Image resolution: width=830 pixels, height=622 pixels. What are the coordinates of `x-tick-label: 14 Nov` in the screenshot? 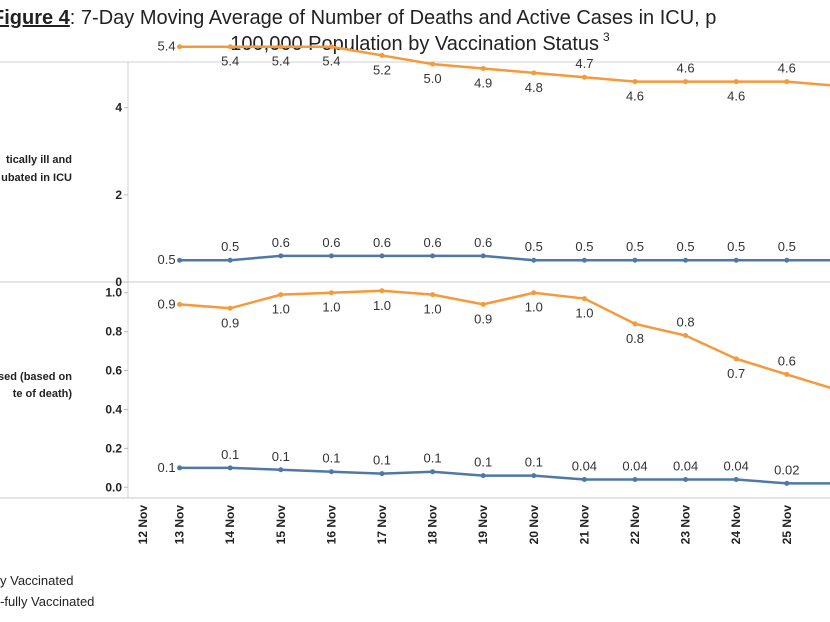 It's located at (230, 525).